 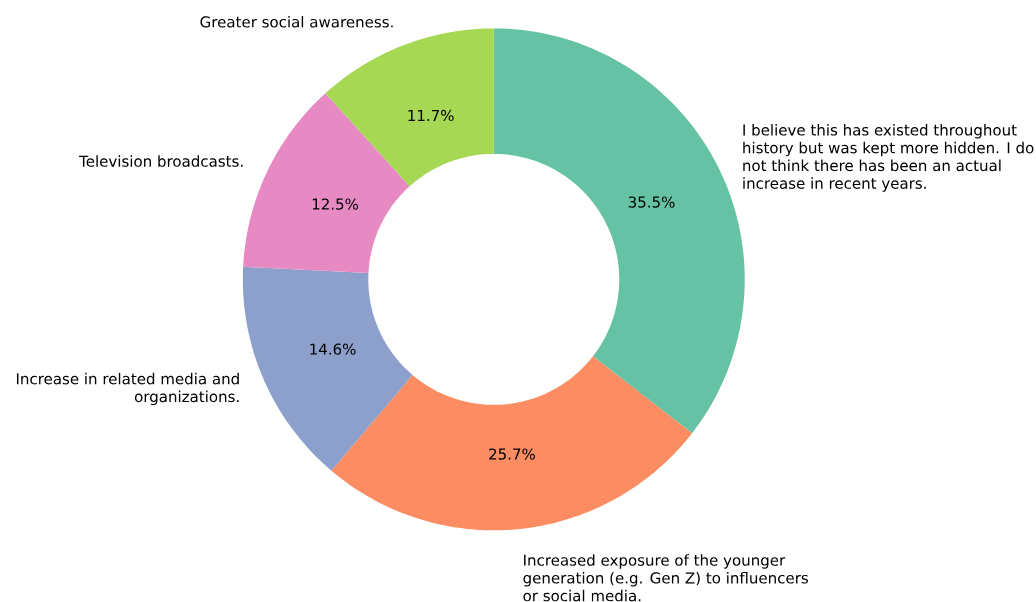 What do you see at coordinates (665, 578) in the screenshot?
I see `slice-label: Increased exposure of the younger generation (e.g. Gen Z) to influencers or social media.` at bounding box center [665, 578].